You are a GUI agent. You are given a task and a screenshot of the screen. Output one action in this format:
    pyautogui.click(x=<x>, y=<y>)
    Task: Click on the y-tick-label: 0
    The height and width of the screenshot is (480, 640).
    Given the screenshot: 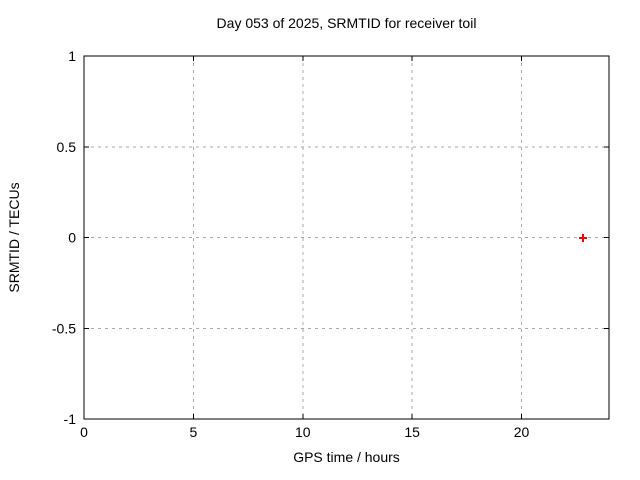 What is the action you would take?
    pyautogui.click(x=72, y=238)
    